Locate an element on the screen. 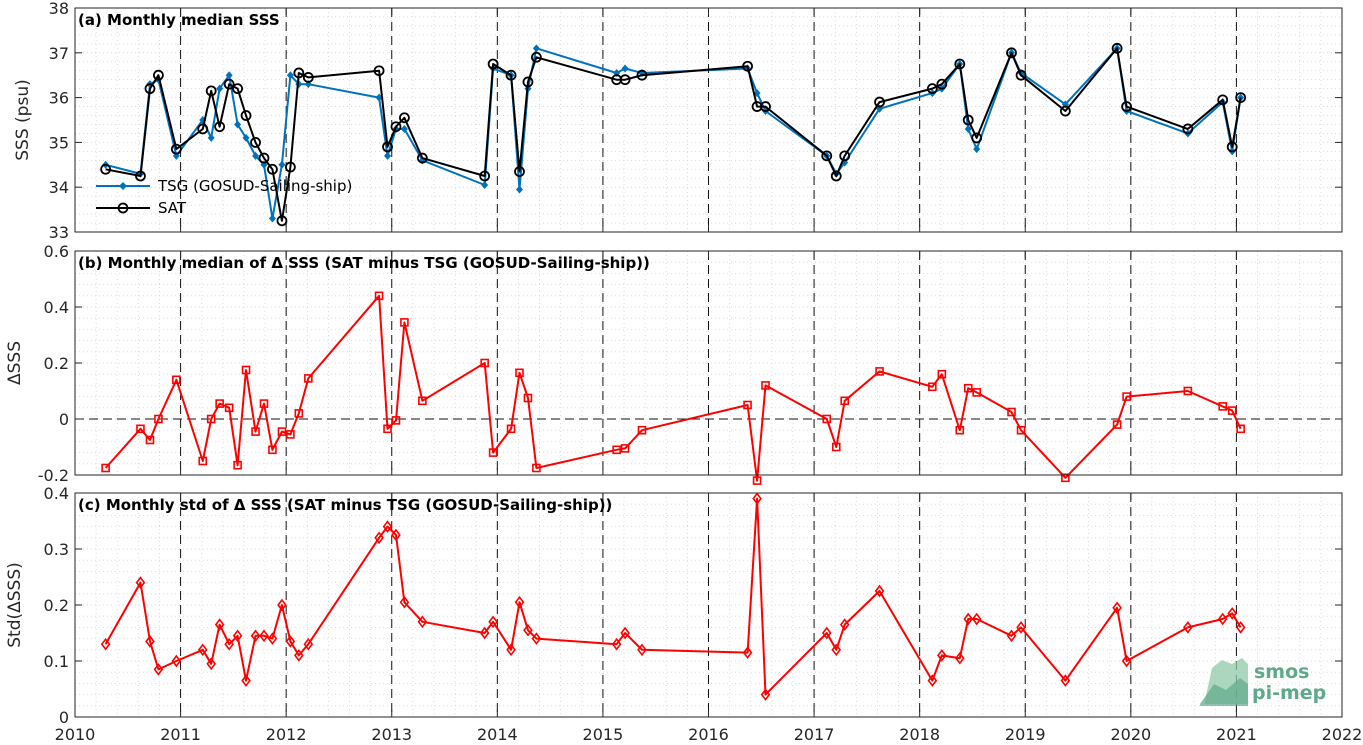  y-tick-label: 0 is located at coordinates (64, 717).